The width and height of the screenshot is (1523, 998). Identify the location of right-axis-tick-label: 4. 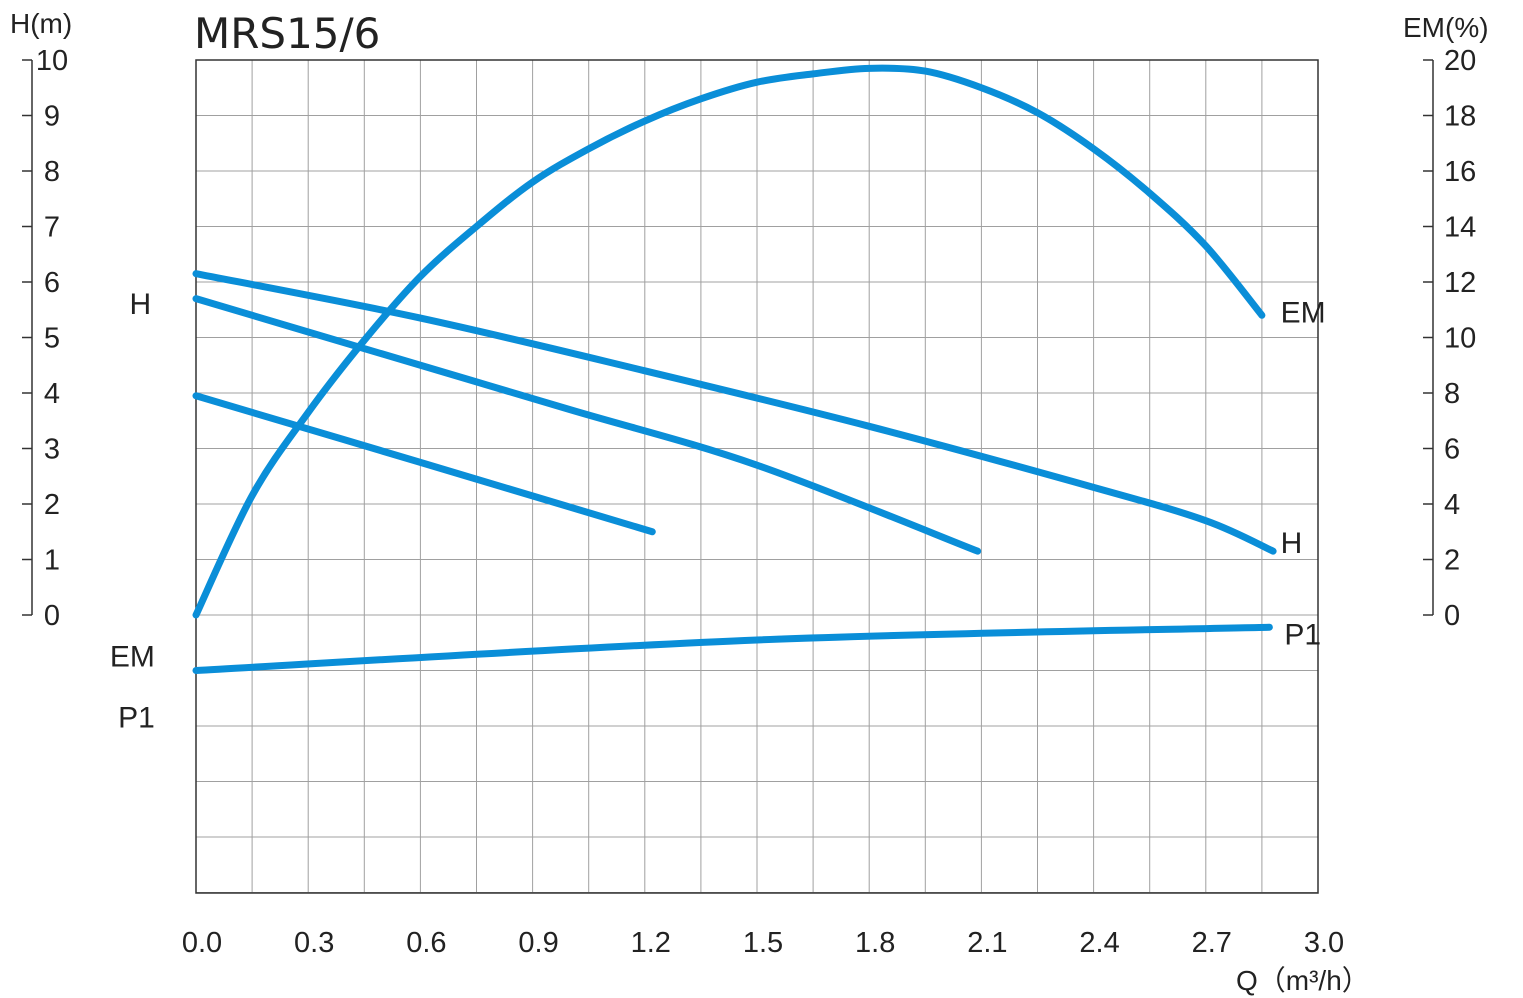
(1452, 505).